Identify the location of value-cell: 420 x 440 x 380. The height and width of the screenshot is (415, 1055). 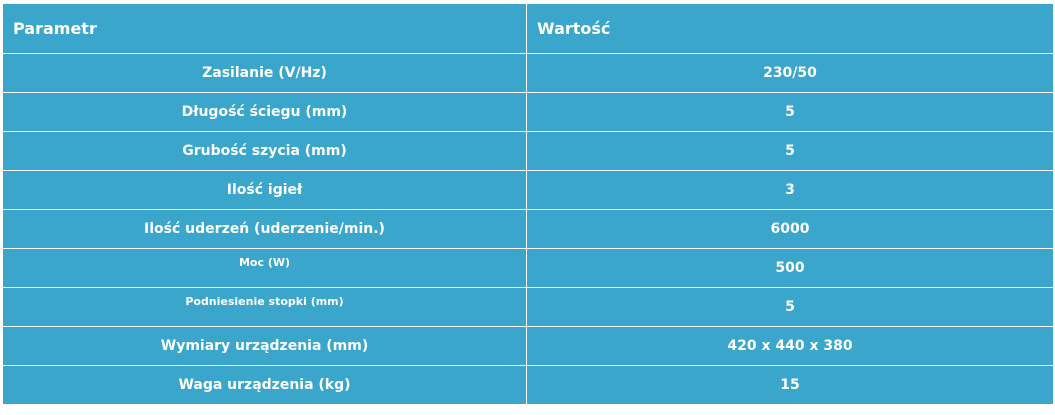
(790, 346).